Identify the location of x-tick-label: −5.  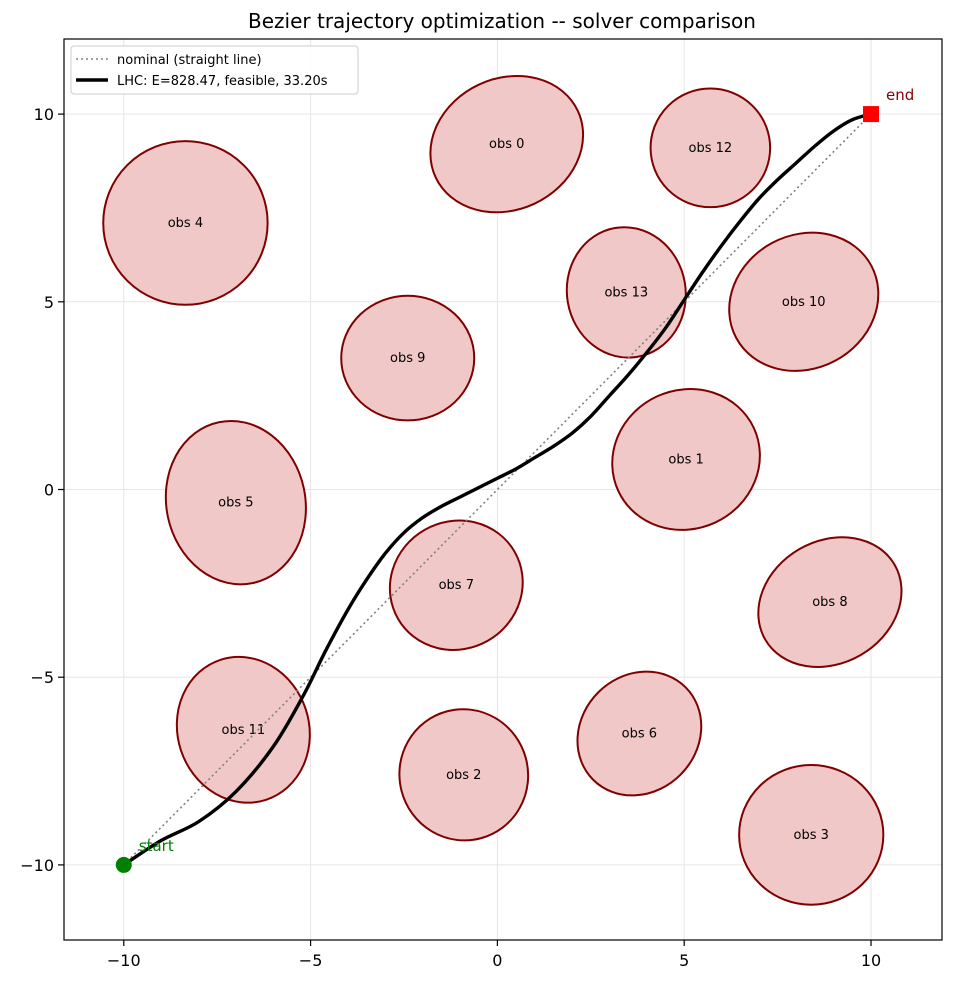
(311, 960).